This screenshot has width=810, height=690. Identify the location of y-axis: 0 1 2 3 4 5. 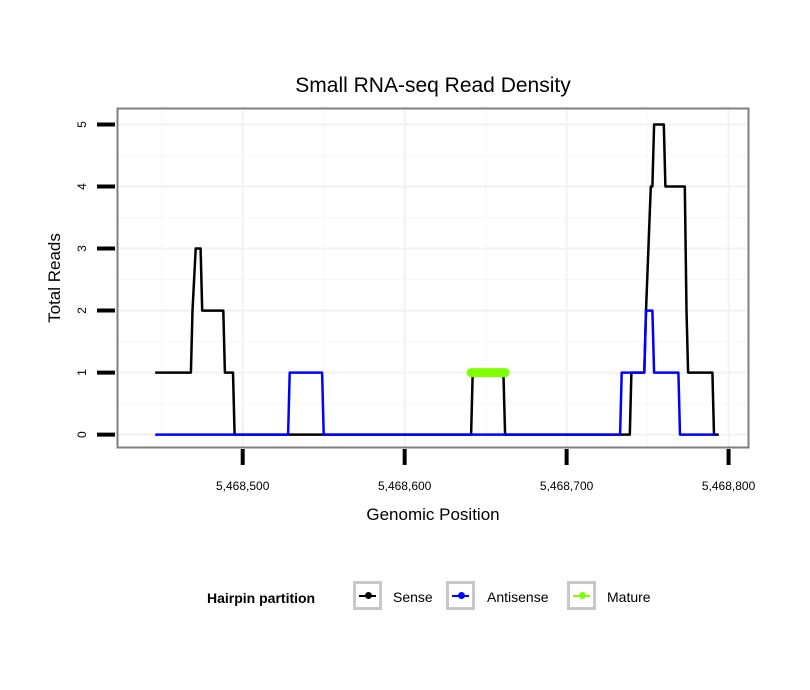
(95, 279).